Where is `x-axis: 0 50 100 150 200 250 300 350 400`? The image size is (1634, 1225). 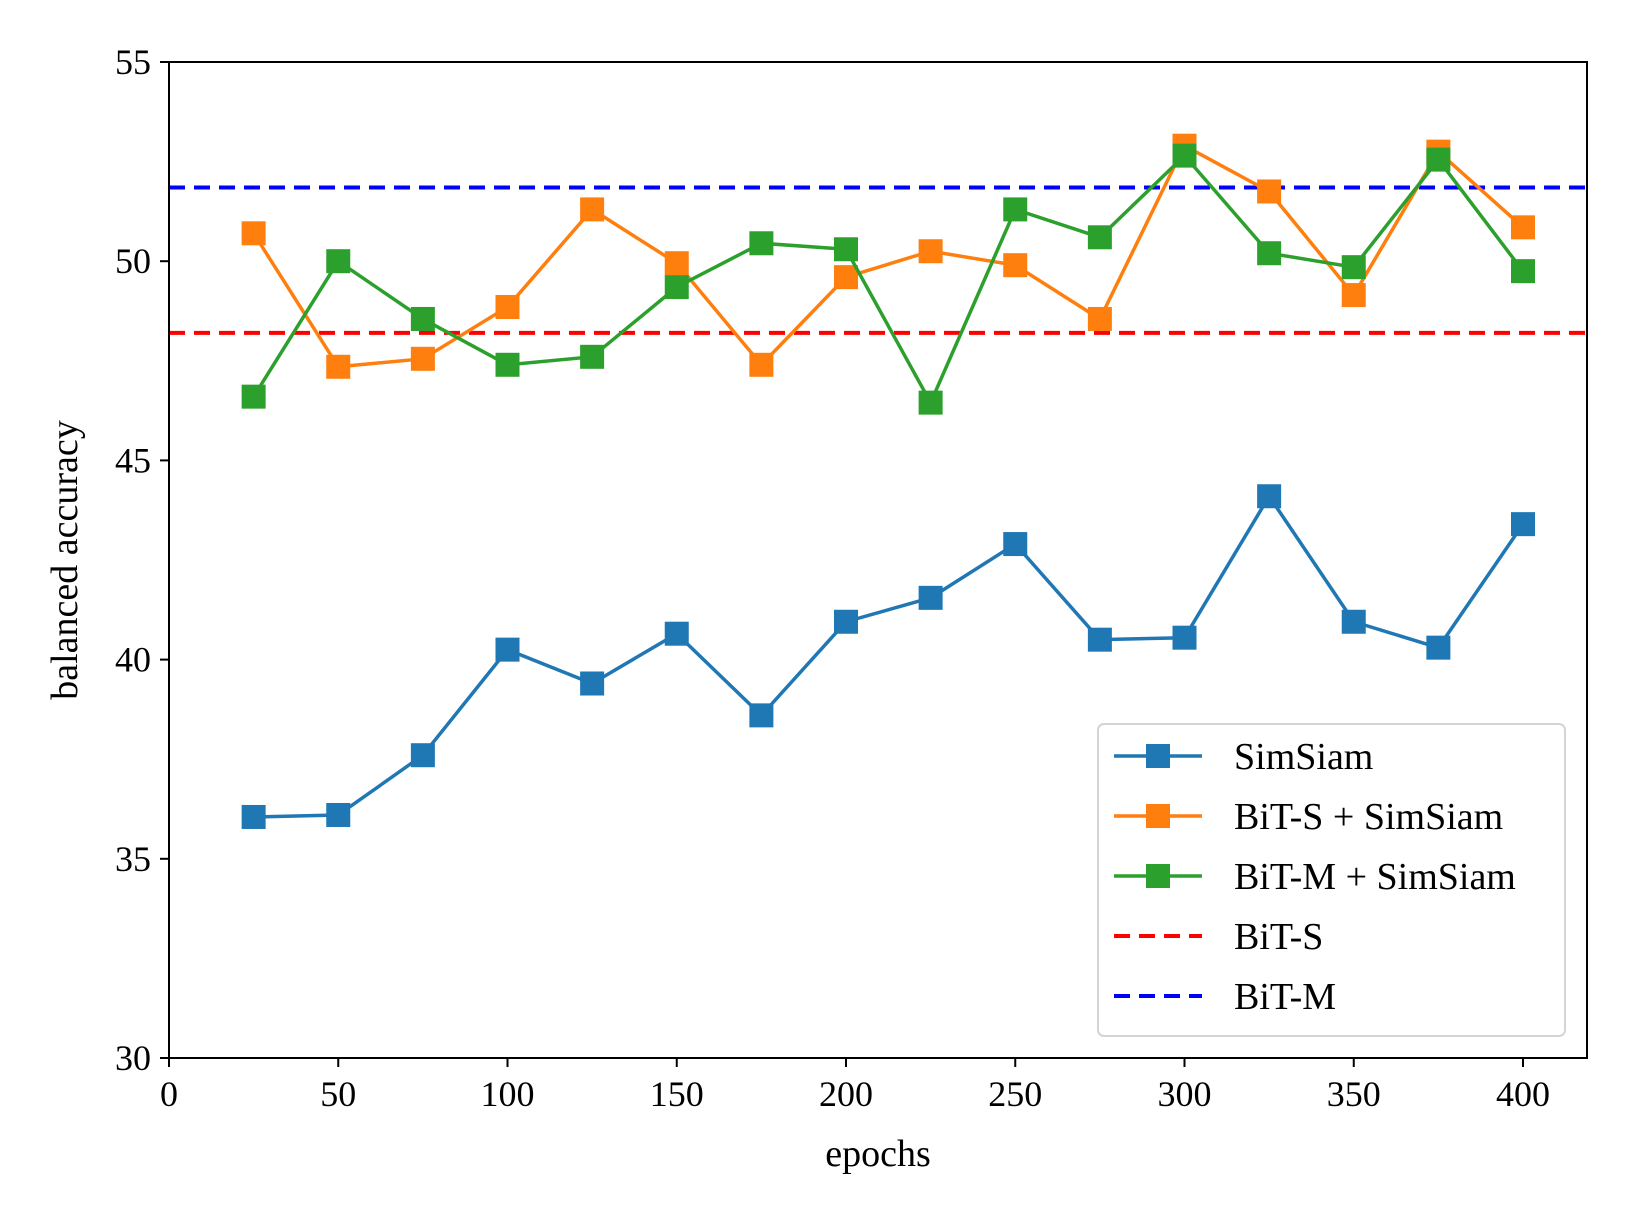
x-axis: 0 50 100 150 200 250 300 350 400 is located at coordinates (855, 1086).